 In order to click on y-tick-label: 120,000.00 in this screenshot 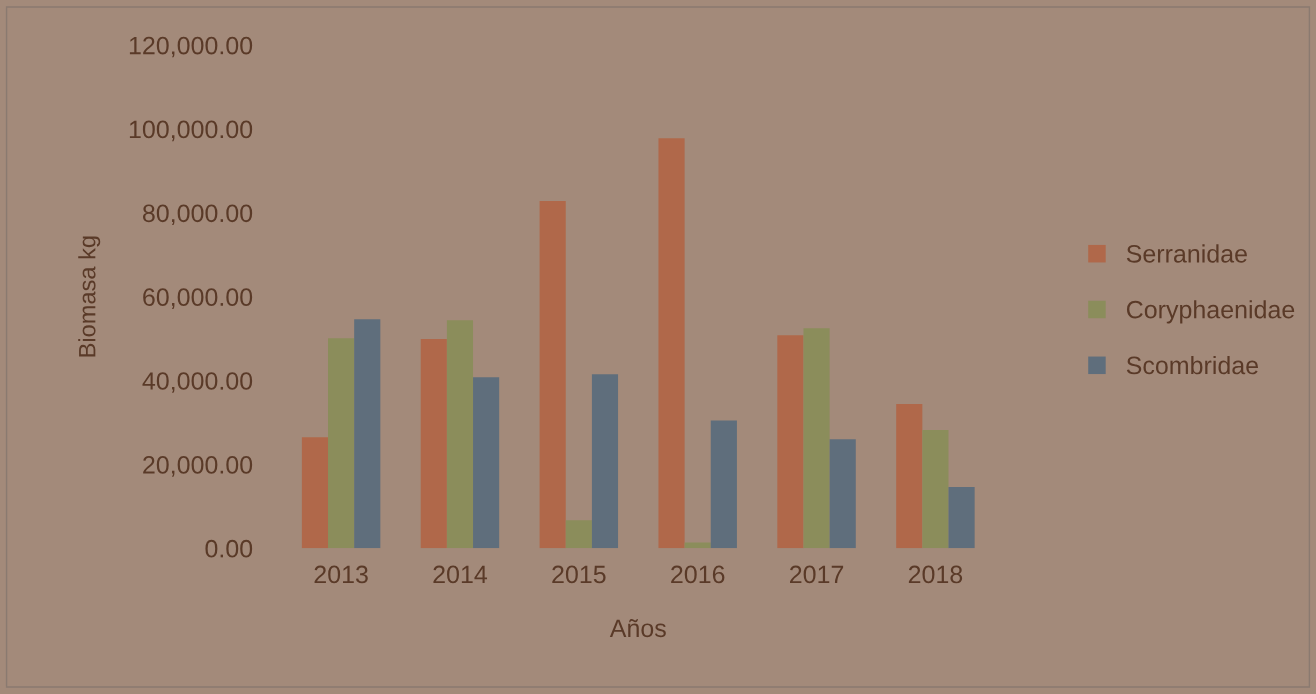, I will do `click(191, 47)`.